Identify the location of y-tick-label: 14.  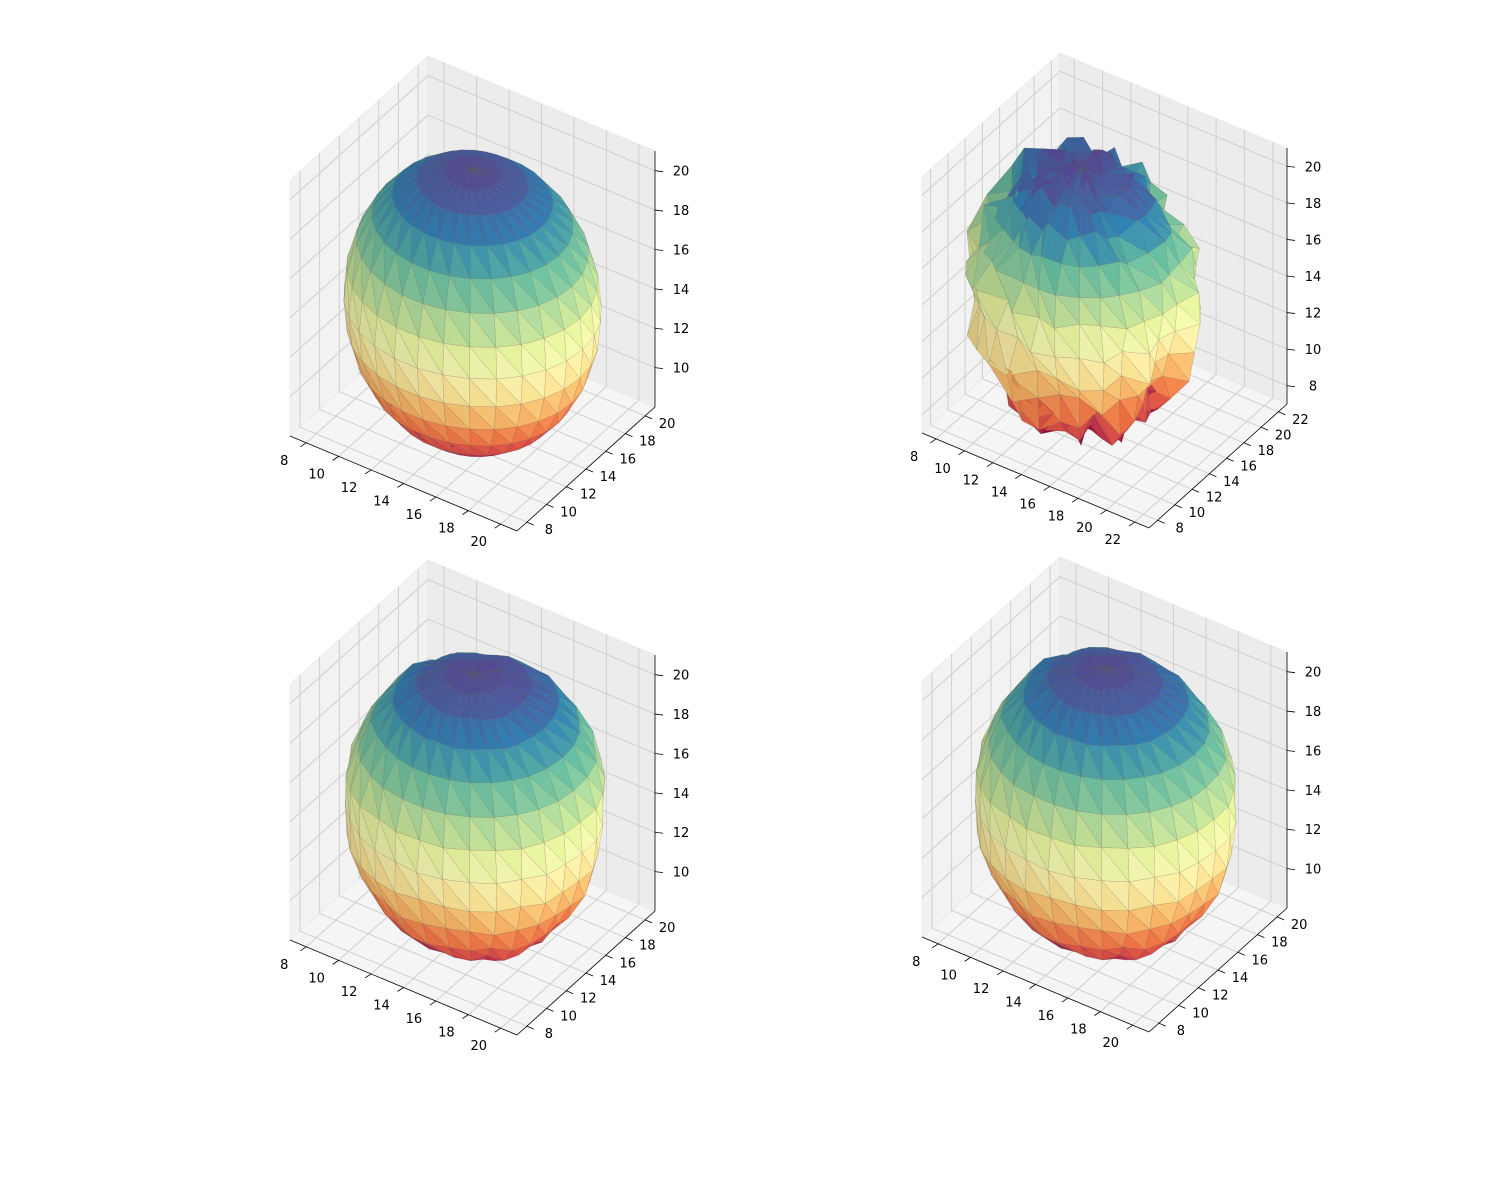
(608, 477).